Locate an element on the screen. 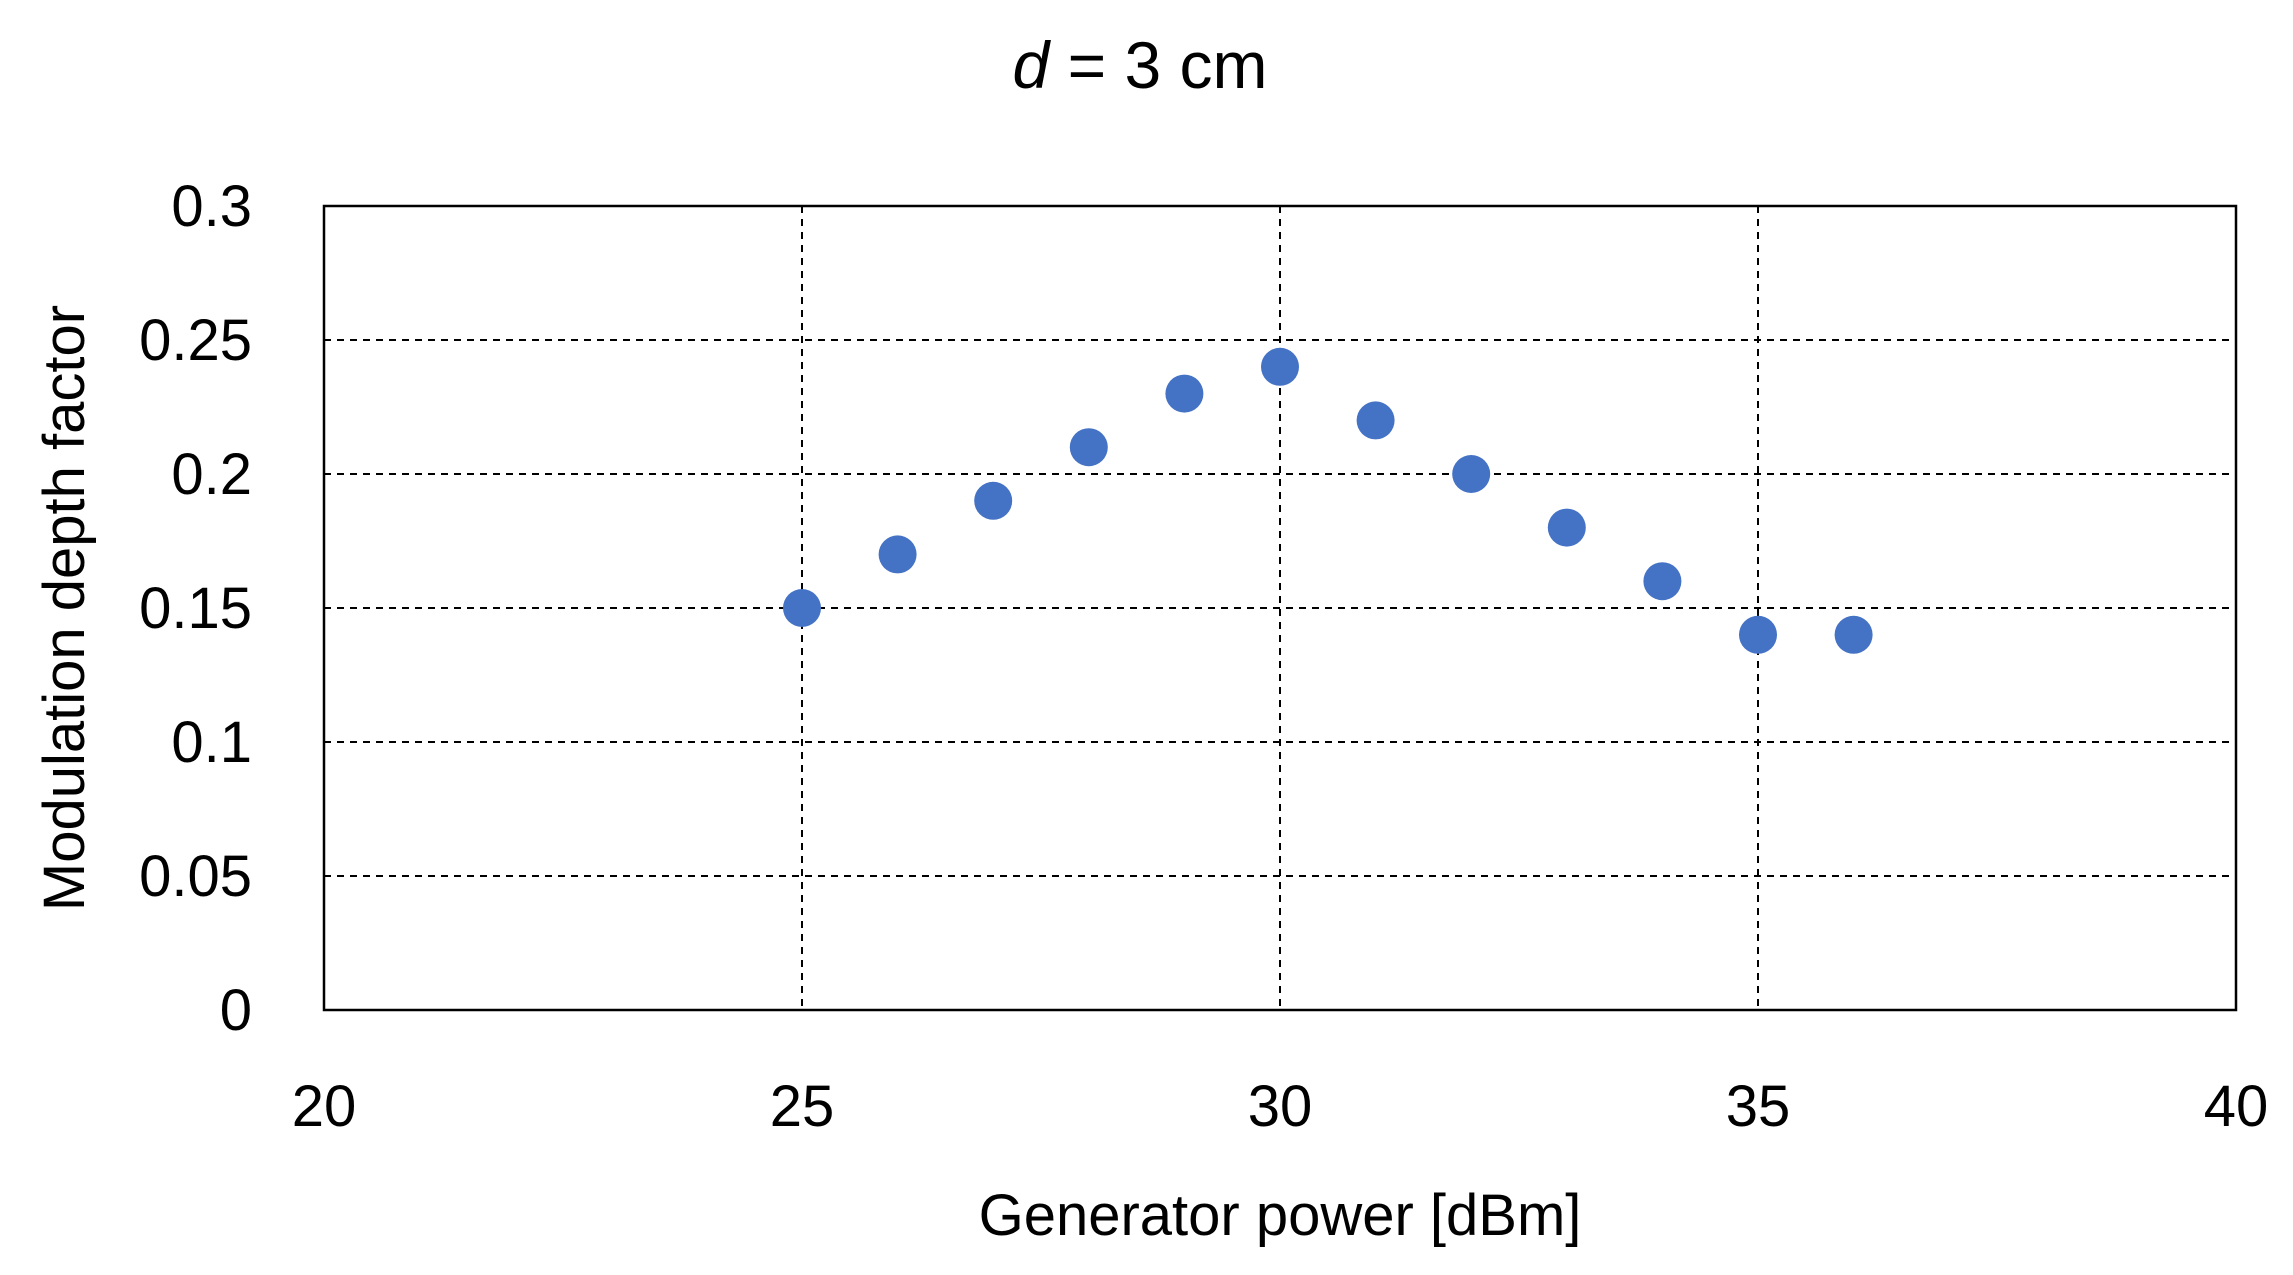 The height and width of the screenshot is (1275, 2293). x-axis-label: Generator power [dBm] is located at coordinates (1280, 1215).